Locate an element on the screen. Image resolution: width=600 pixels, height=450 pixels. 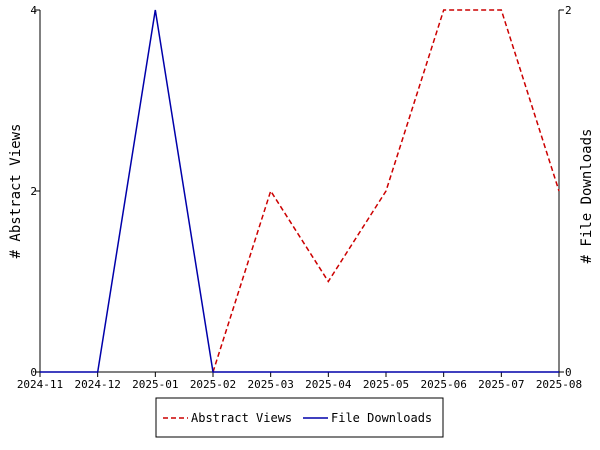
y-left-tick-label: 4 is located at coordinates (33, 10).